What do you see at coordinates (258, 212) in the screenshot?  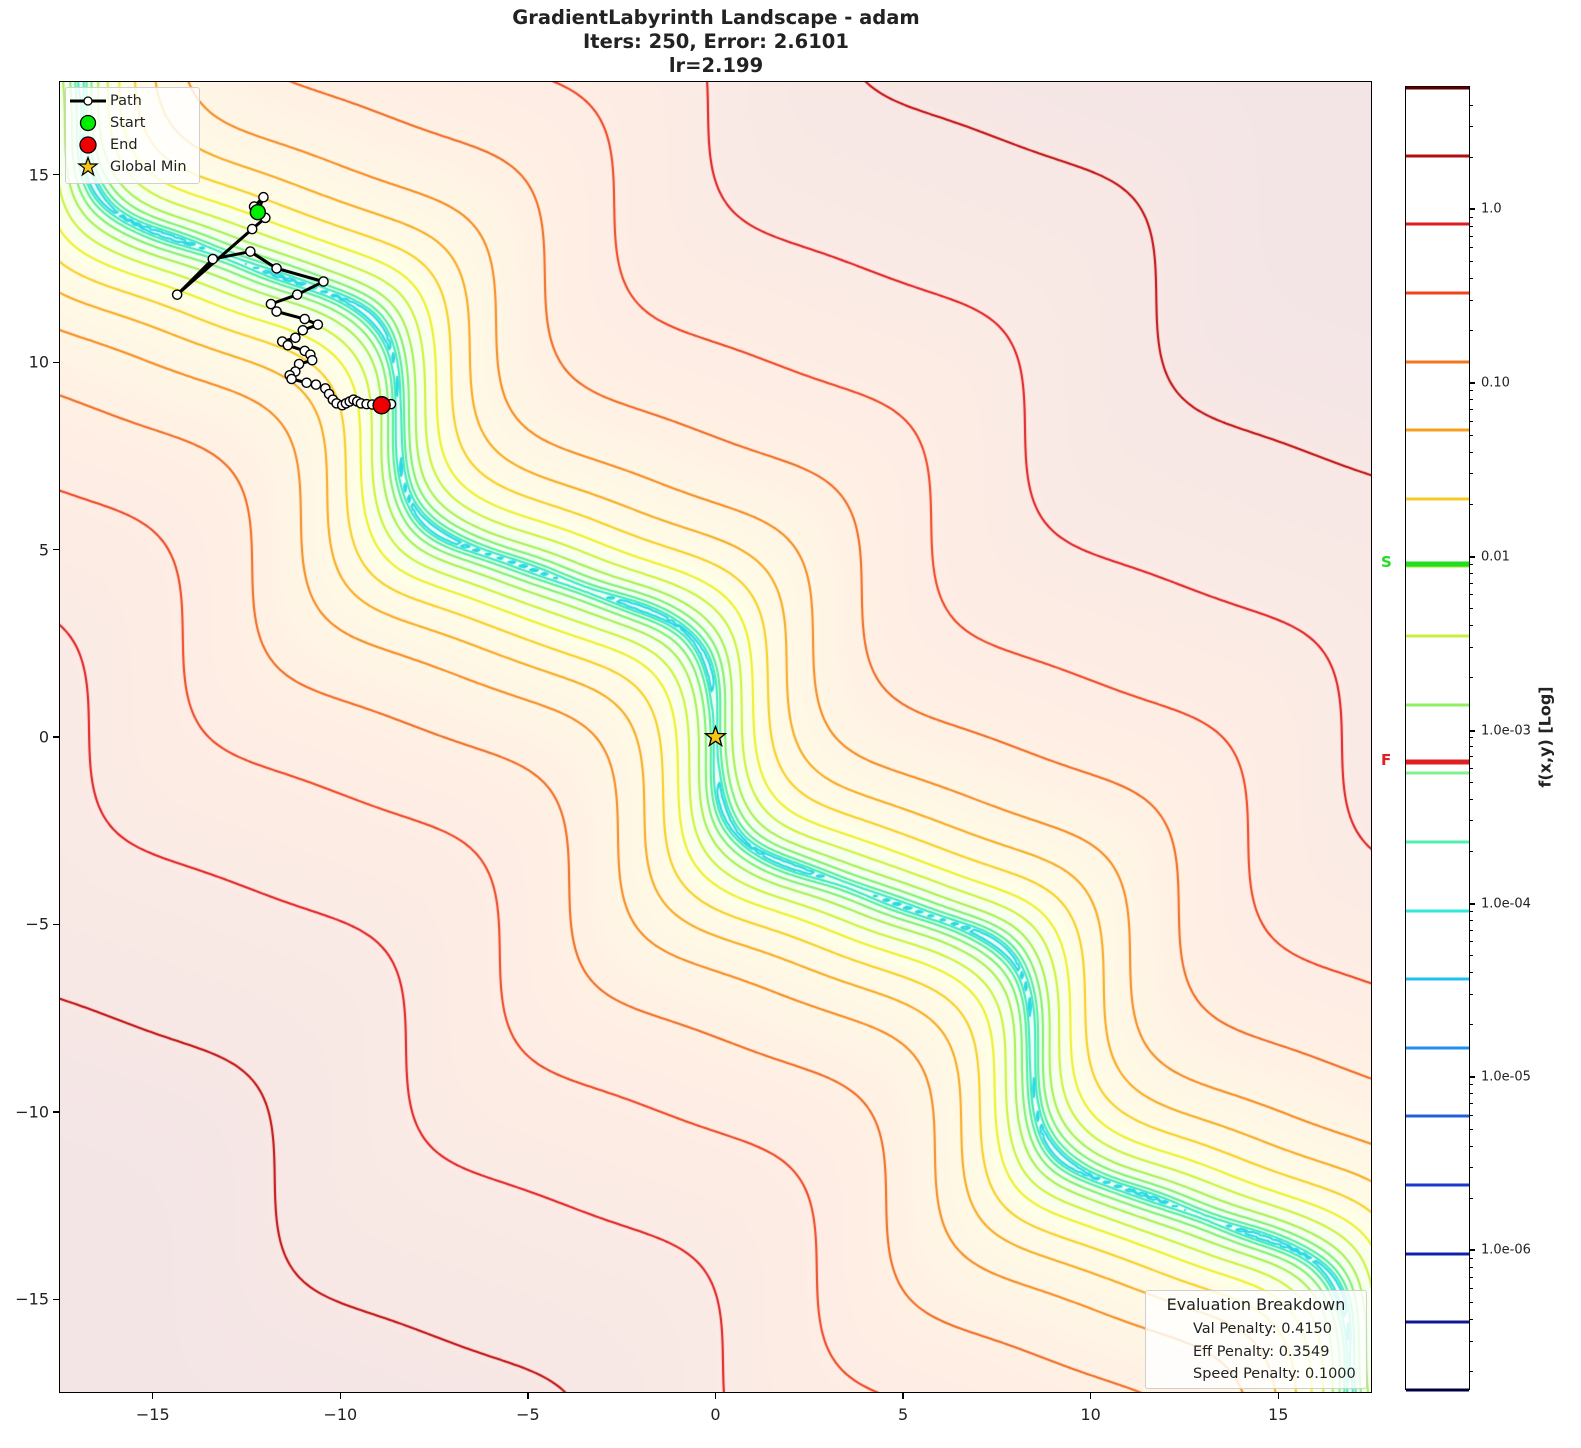 I see `start-marker` at bounding box center [258, 212].